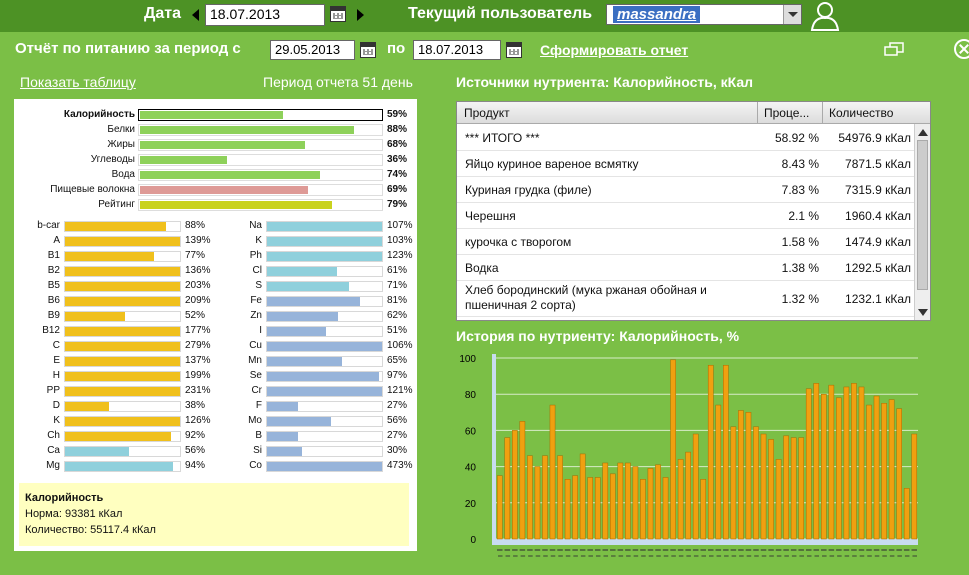  What do you see at coordinates (318, 406) in the screenshot?
I see `mineral-row: F 27%` at bounding box center [318, 406].